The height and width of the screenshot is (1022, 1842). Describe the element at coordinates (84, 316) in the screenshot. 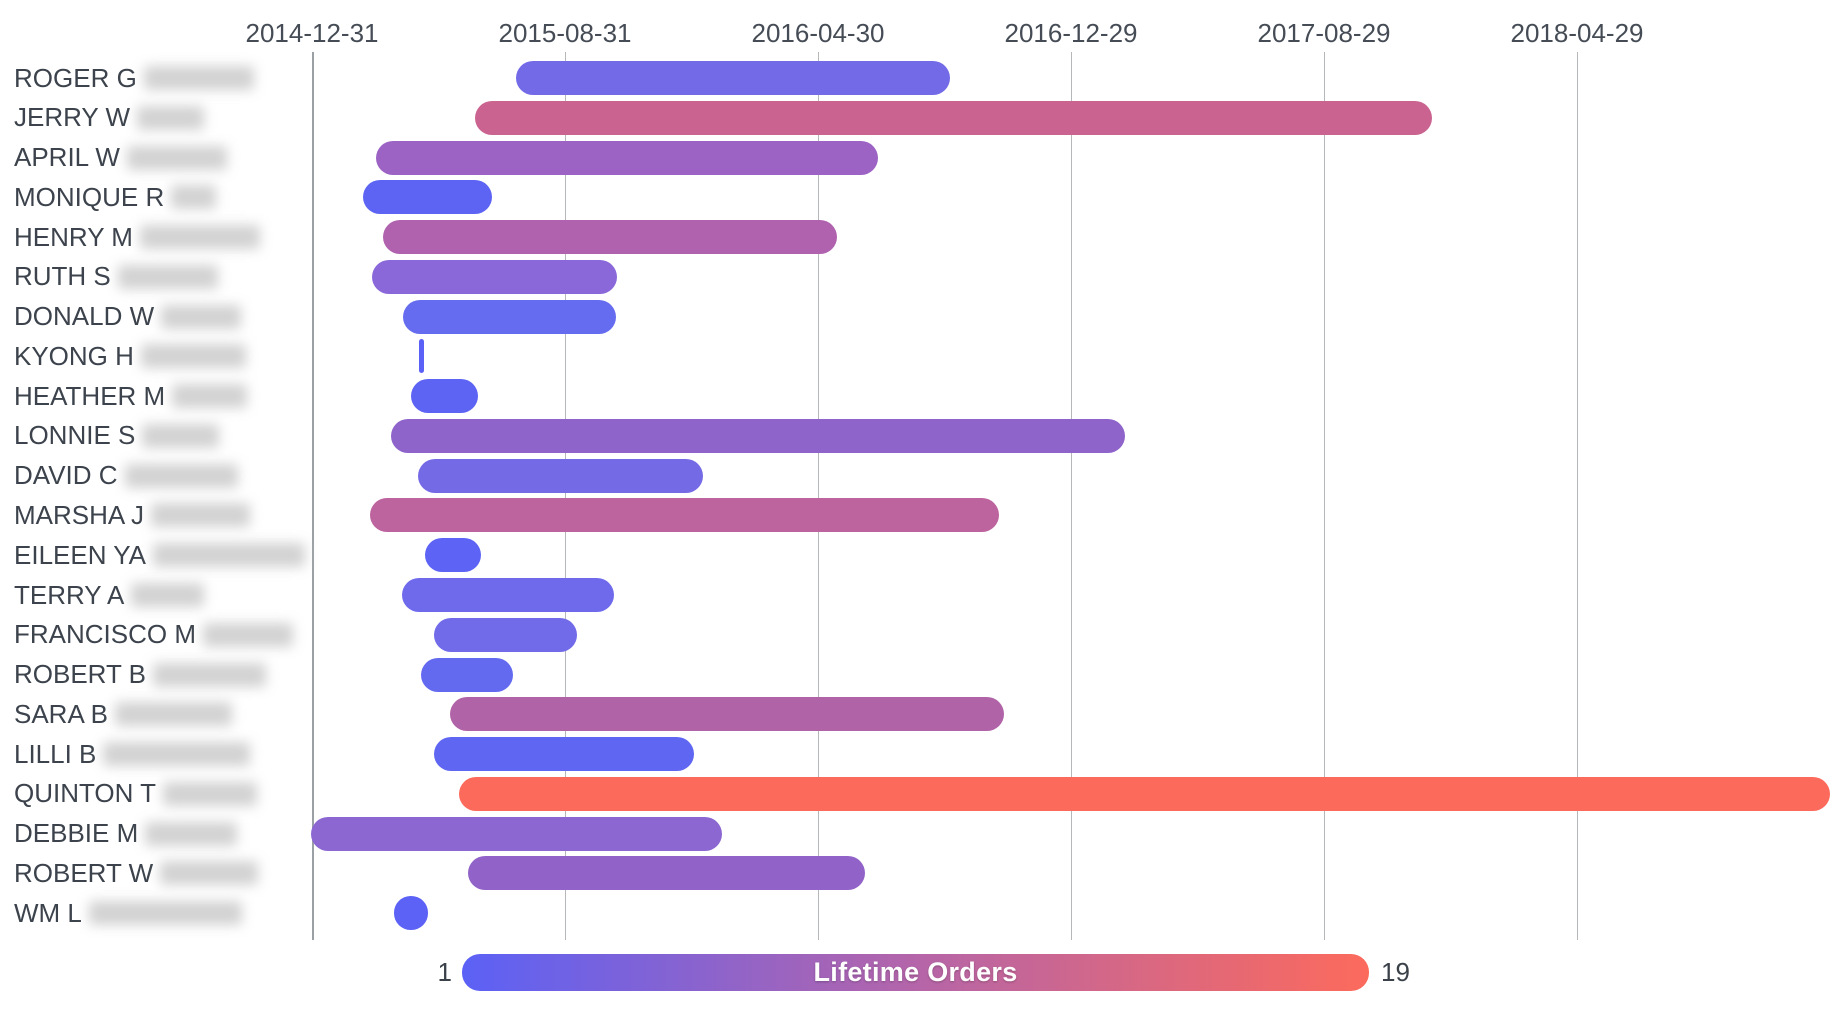

I see `customer-name: DONALD W` at that location.